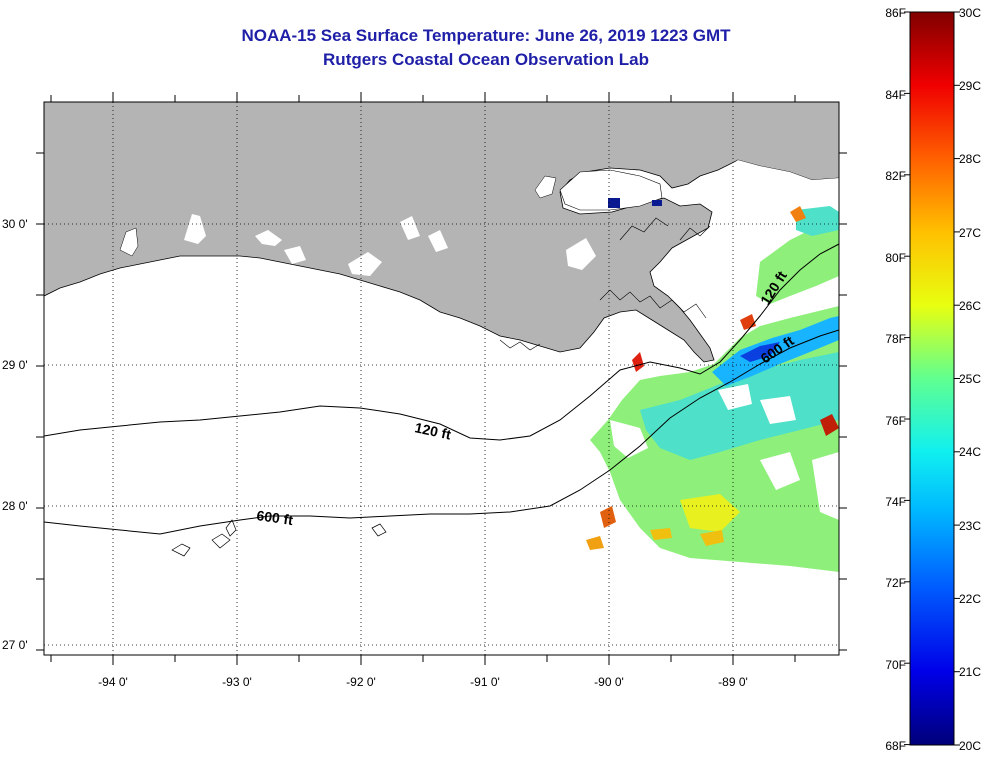  I want to click on lon-label: -89 0', so click(733, 682).